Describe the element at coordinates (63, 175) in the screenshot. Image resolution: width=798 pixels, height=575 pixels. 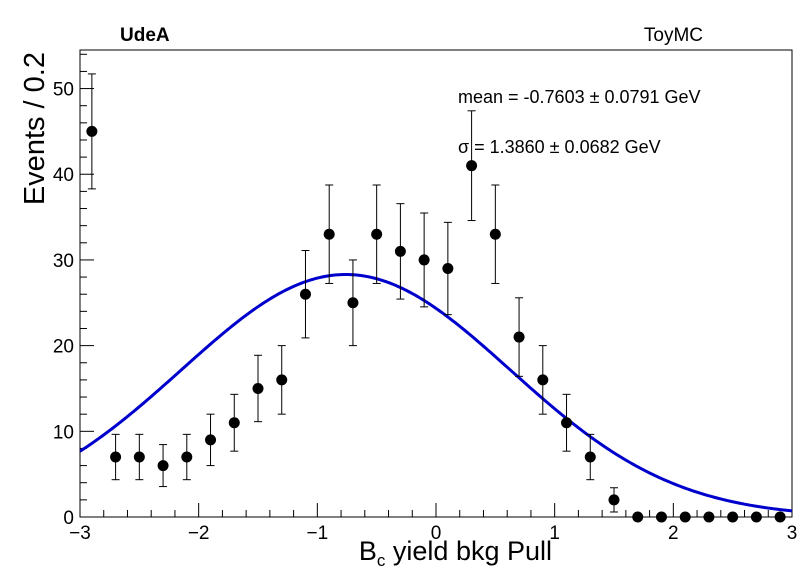
I see `y-tick-label: 40` at that location.